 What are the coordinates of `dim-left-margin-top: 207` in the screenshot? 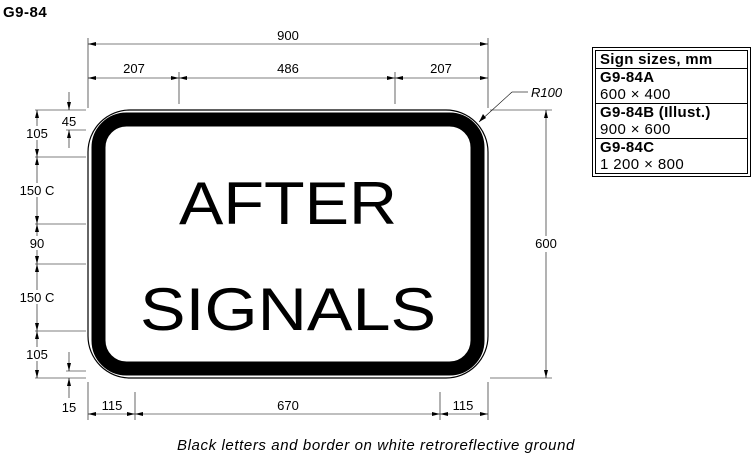 It's located at (134, 68).